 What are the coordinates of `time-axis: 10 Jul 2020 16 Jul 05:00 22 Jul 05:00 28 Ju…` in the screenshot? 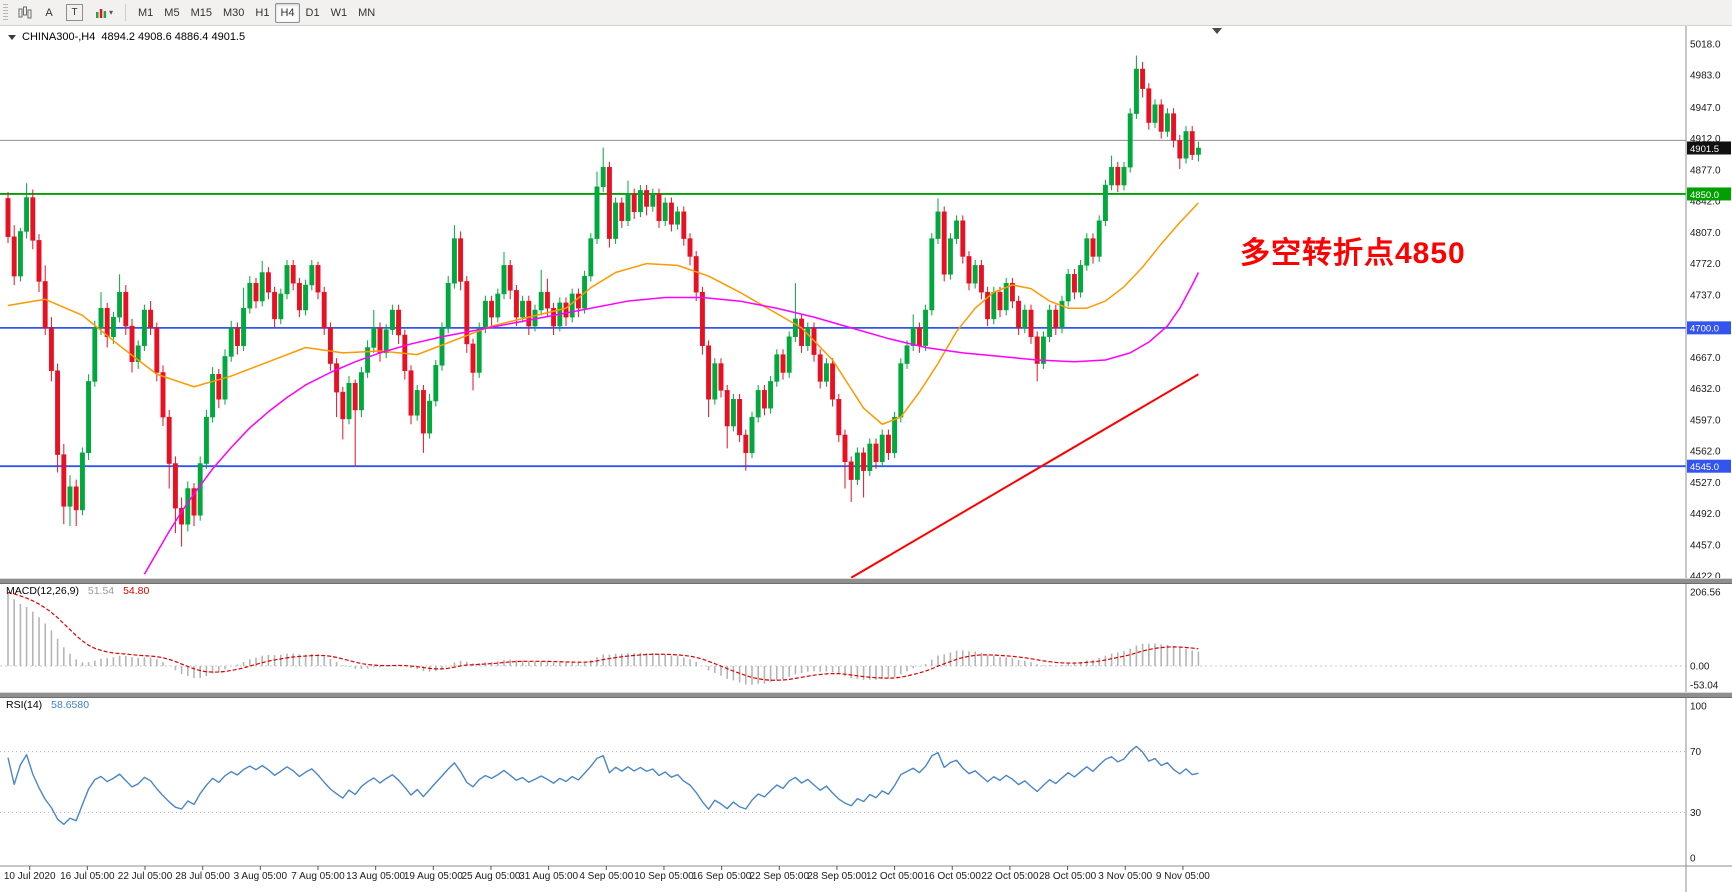 It's located at (866, 873).